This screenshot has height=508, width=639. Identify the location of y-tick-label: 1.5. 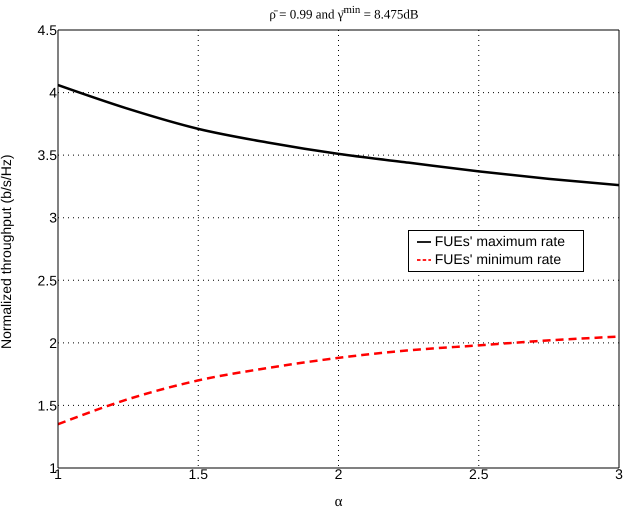
(48, 405).